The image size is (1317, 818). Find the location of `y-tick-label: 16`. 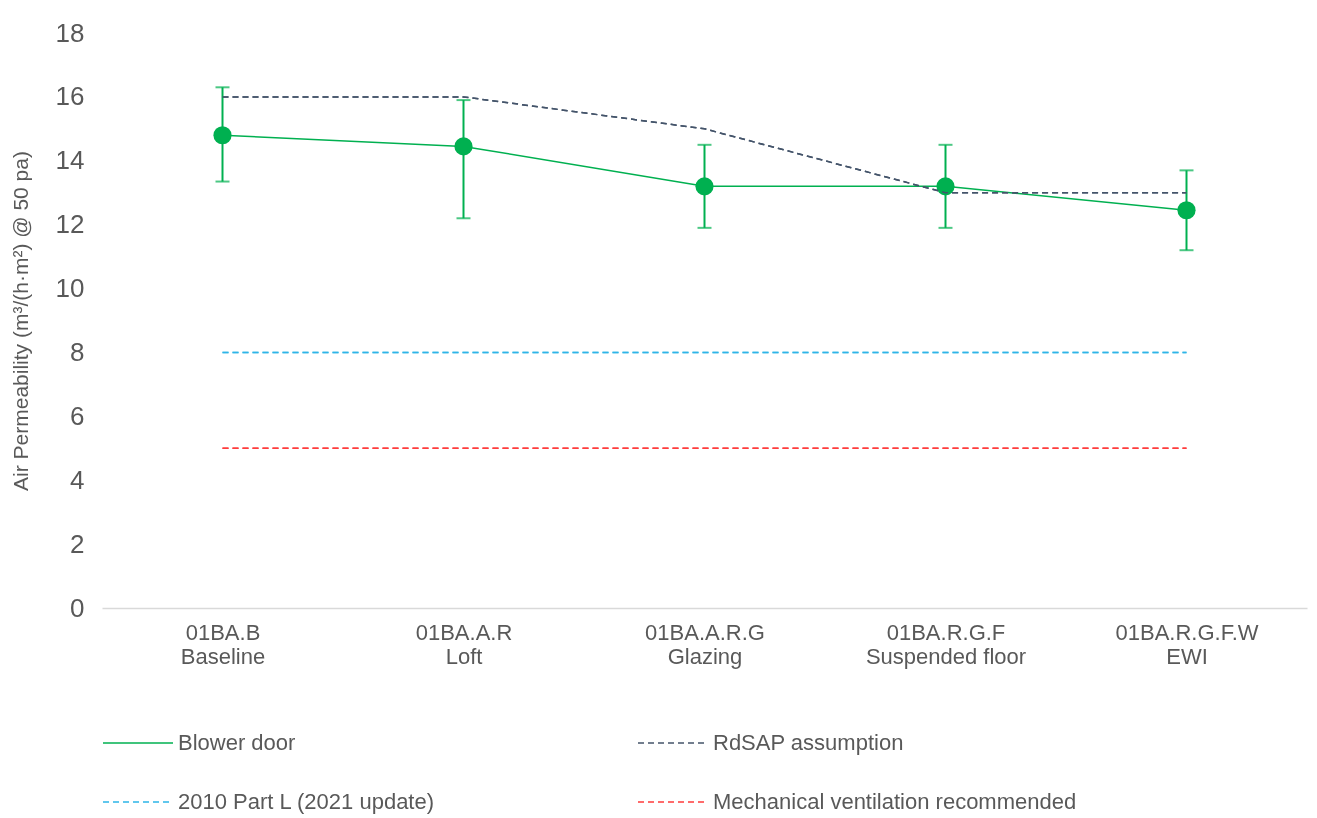

y-tick-label: 16 is located at coordinates (70, 96).